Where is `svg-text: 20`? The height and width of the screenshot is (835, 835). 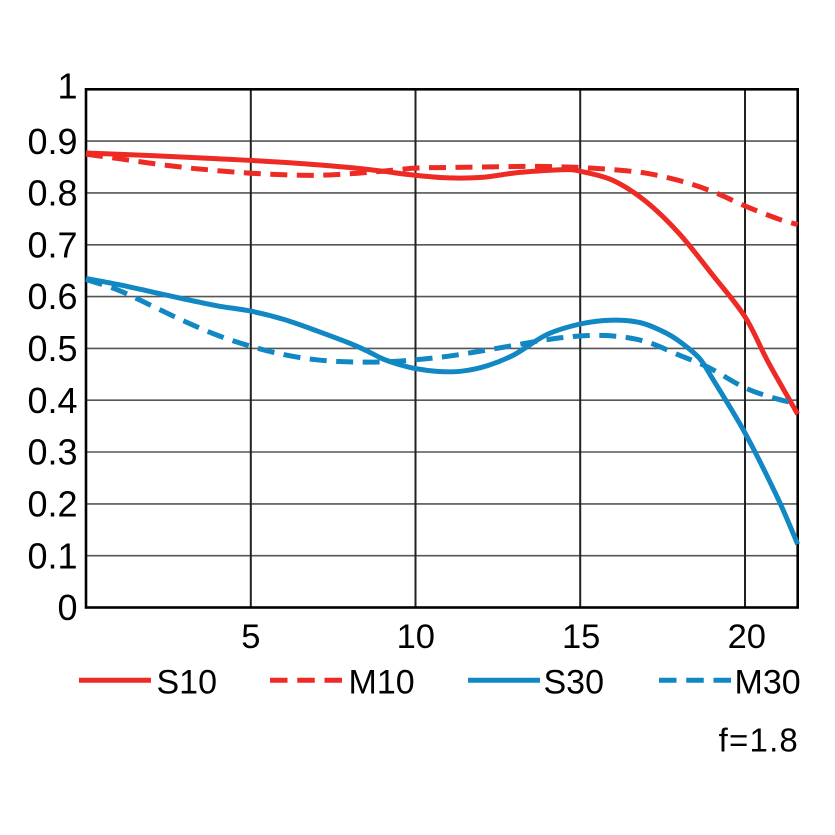 svg-text: 20 is located at coordinates (747, 637).